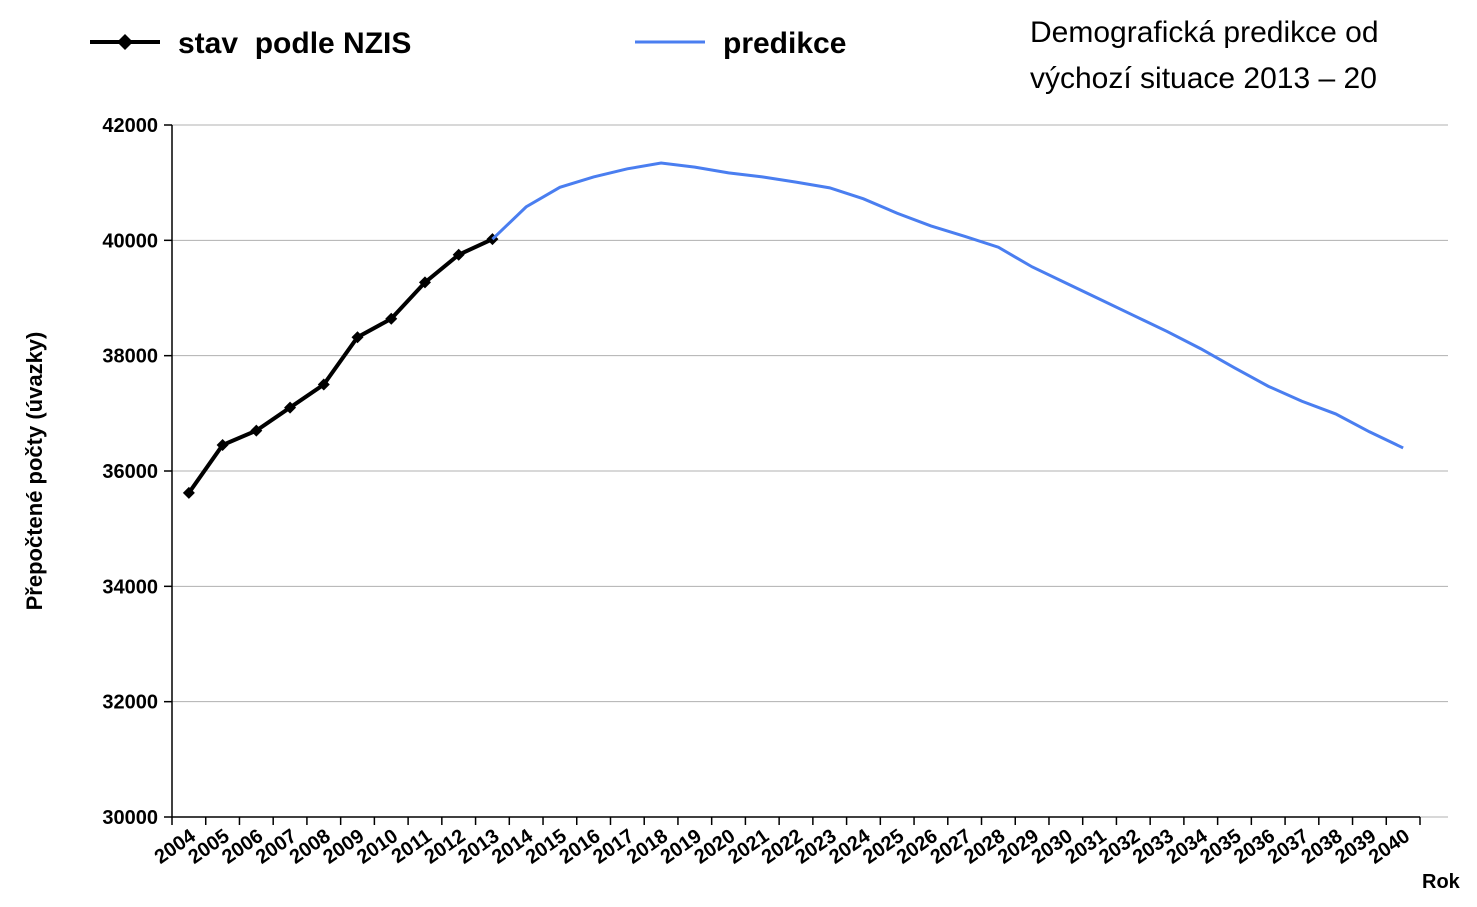 The width and height of the screenshot is (1477, 907). Describe the element at coordinates (784, 43) in the screenshot. I see `legend-label: predikce` at that location.